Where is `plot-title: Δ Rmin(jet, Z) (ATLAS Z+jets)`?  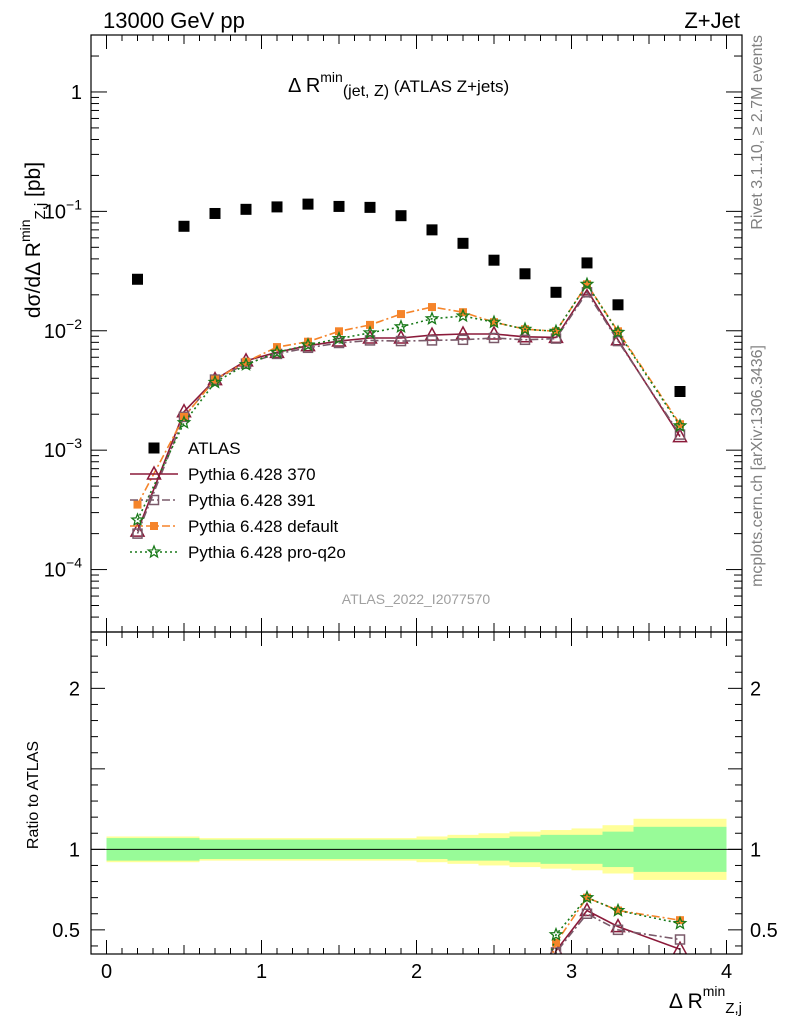
plot-title: Δ Rmin(jet, Z) (ATLAS Z+jets) is located at coordinates (398, 84).